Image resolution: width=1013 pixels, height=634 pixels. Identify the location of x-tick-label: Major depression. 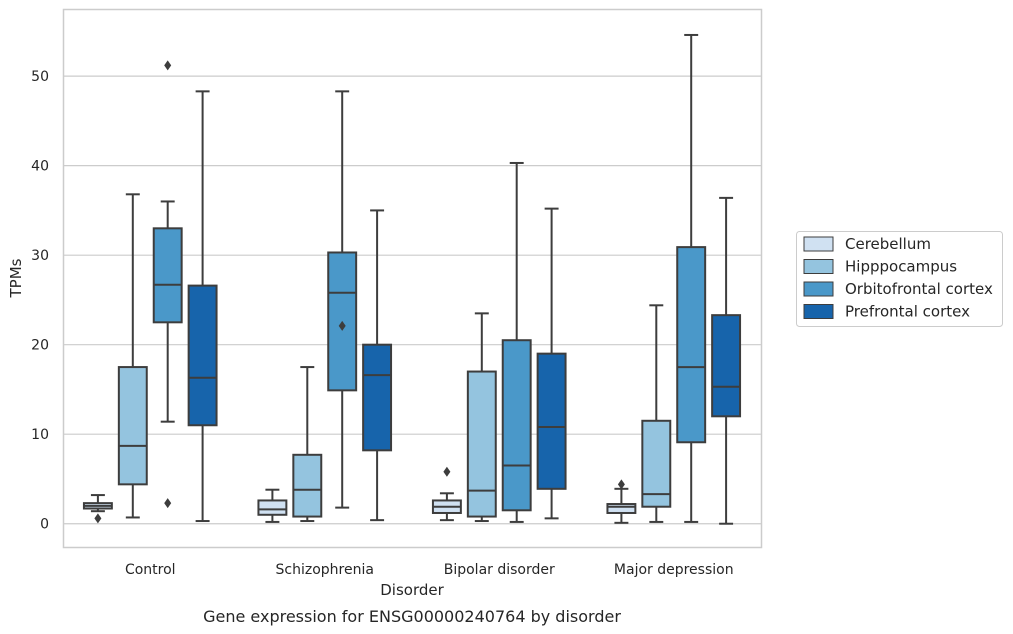
(674, 570).